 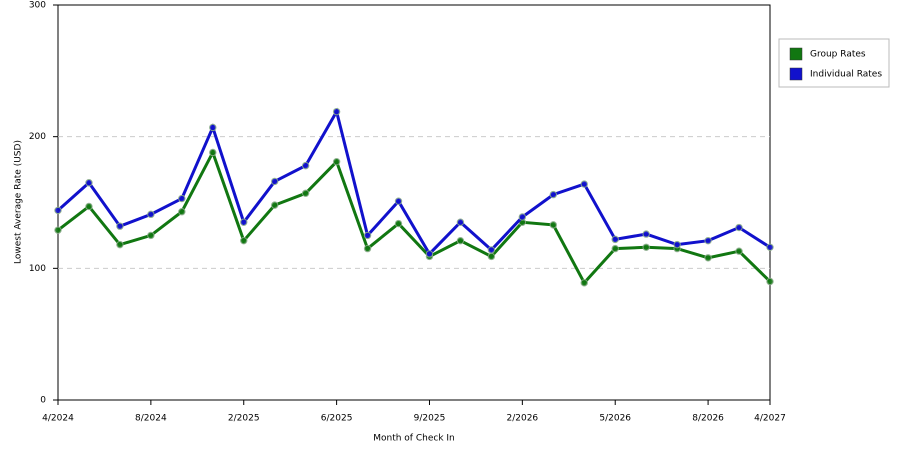 What do you see at coordinates (708, 419) in the screenshot?
I see `x-tick-label: 8/2026` at bounding box center [708, 419].